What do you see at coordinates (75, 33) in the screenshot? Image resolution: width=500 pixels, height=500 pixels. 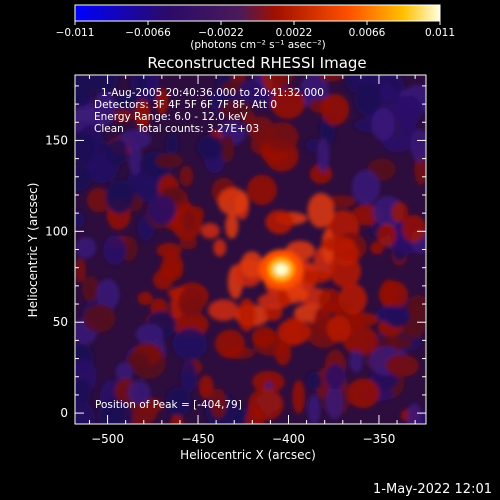 I see `colorbar-tick-label: −0.011` at bounding box center [75, 33].